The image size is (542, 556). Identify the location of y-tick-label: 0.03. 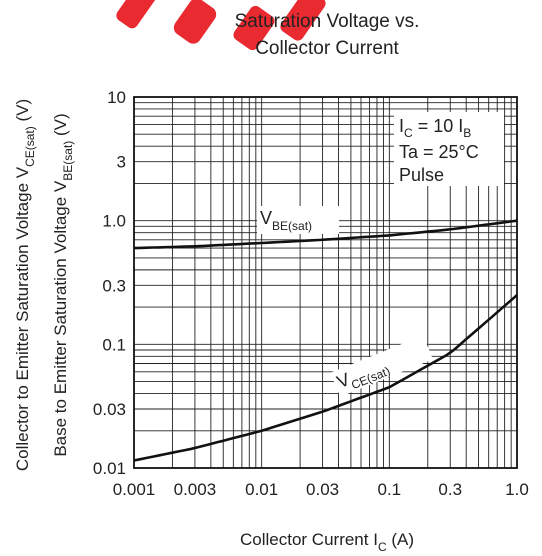
(109, 409).